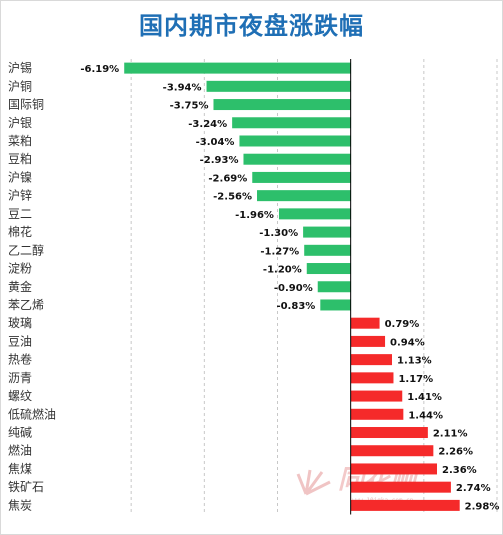 The image size is (503, 535). Describe the element at coordinates (20, 85) in the screenshot. I see `category-label: 沪铜` at that location.